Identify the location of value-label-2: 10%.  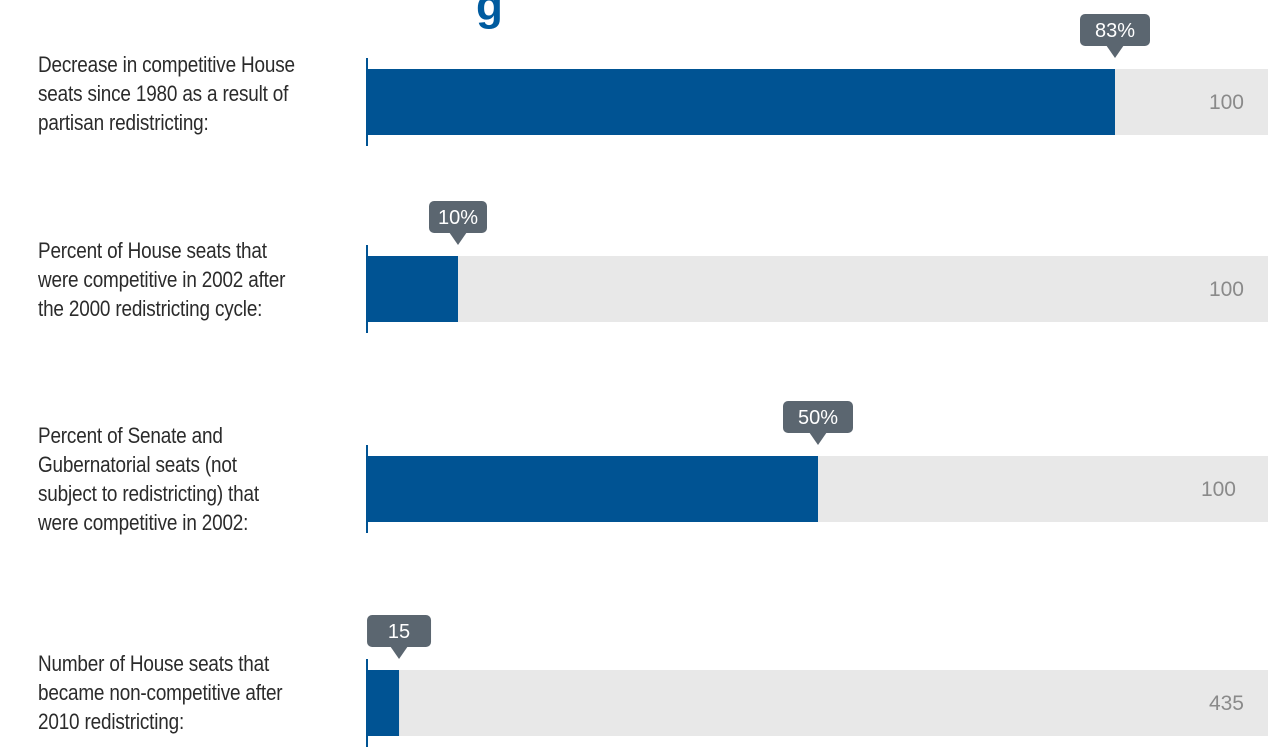
(458, 218).